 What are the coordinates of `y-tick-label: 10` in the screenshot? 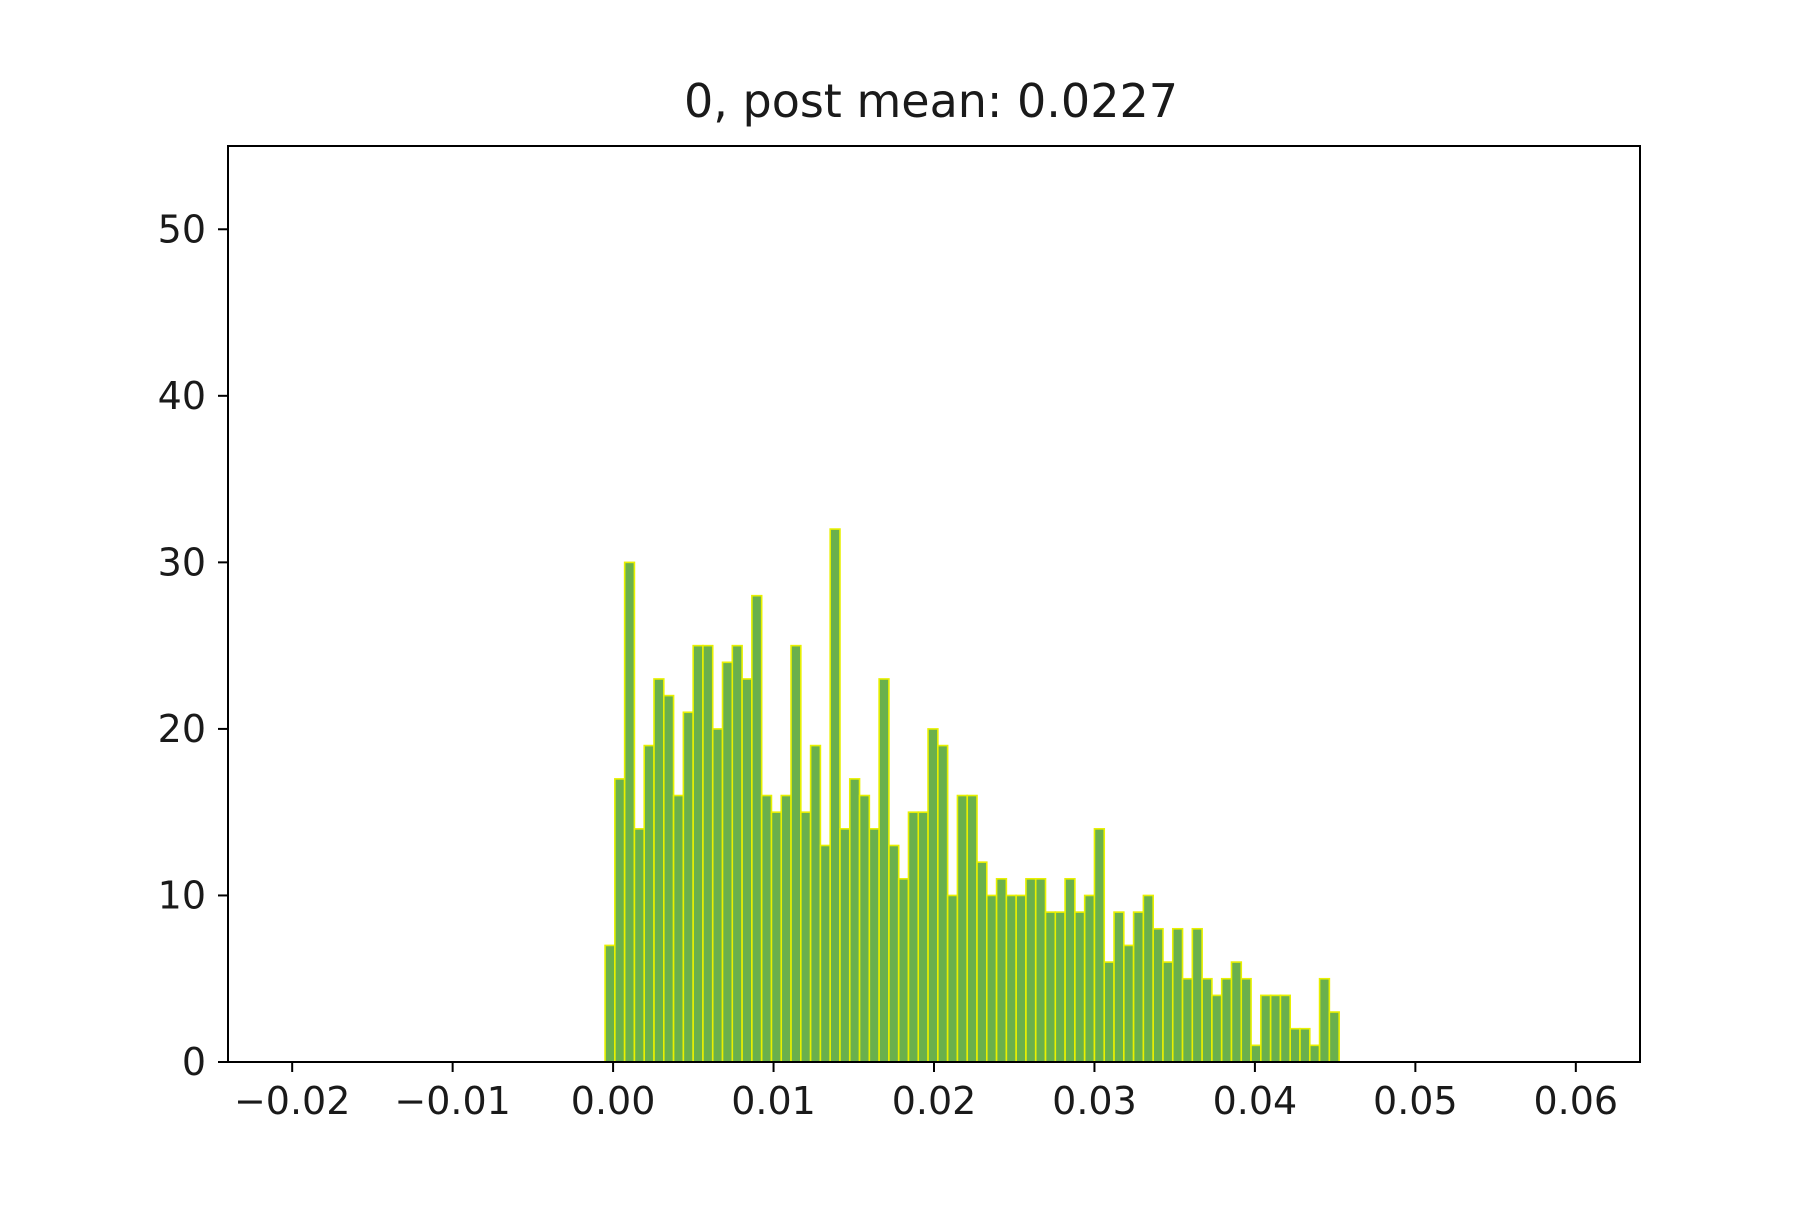 It's located at (182, 895).